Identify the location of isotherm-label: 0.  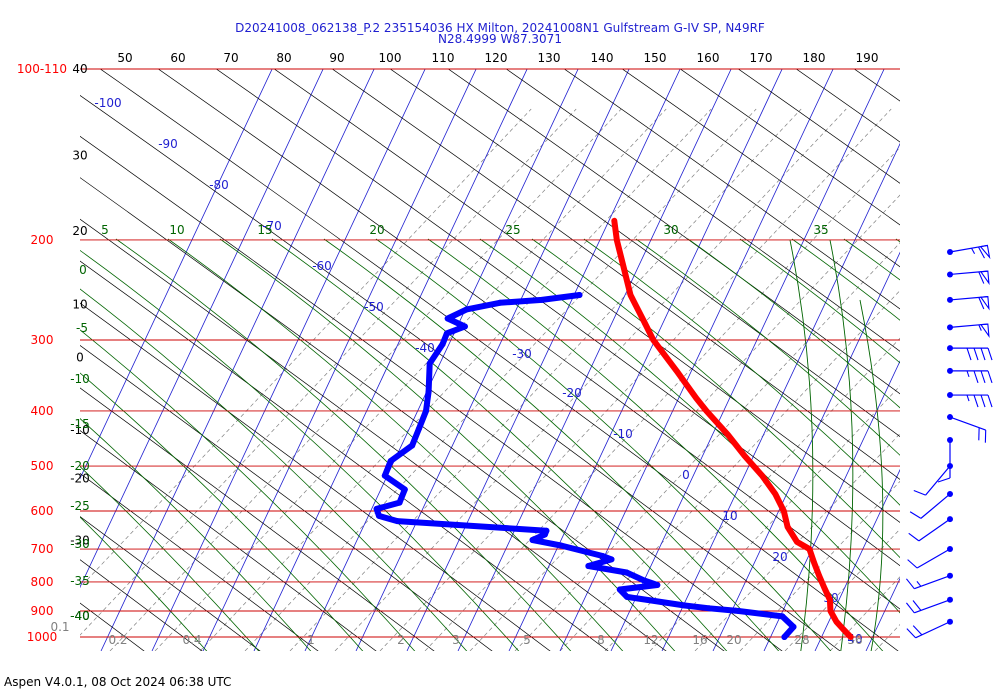
(686, 475).